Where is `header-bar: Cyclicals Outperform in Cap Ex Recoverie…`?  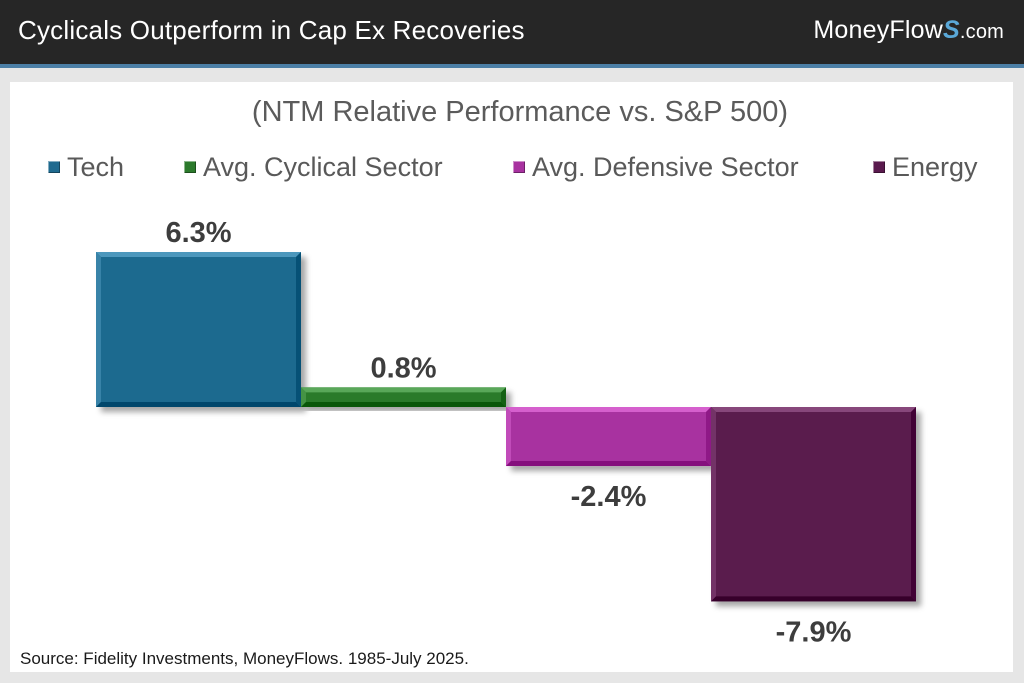
header-bar: Cyclicals Outperform in Cap Ex Recoverie… is located at coordinates (512, 34).